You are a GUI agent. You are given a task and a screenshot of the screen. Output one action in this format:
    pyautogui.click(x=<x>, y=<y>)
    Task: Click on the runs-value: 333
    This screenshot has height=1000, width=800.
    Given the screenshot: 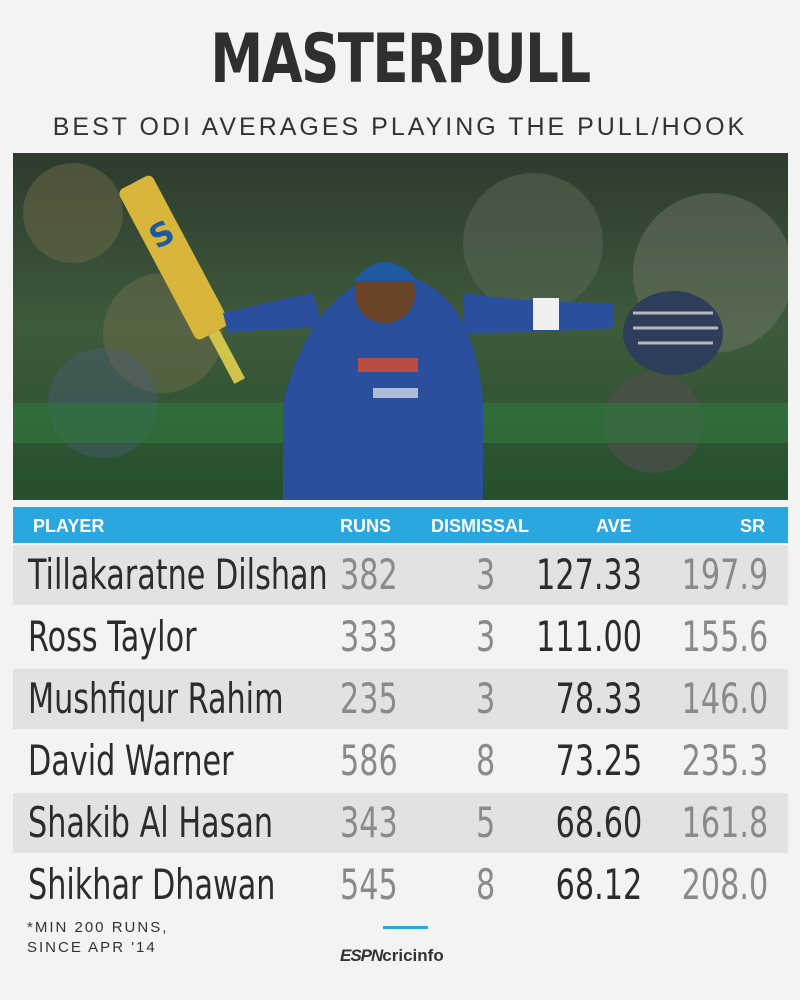 What is the action you would take?
    pyautogui.click(x=369, y=636)
    